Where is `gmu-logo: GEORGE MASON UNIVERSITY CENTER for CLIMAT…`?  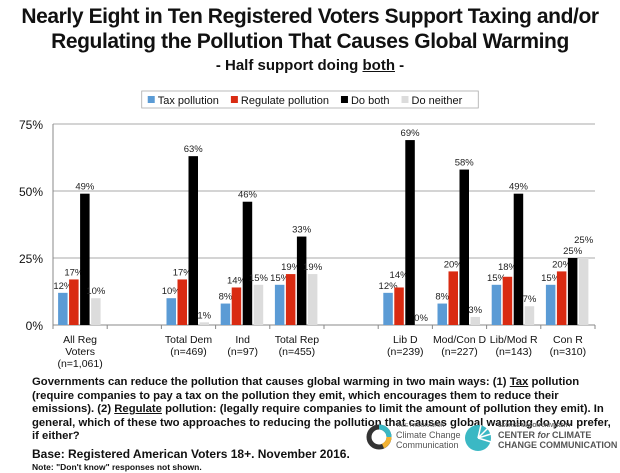
gmu-logo: GEORGE MASON UNIVERSITY CENTER for CLIMAT… is located at coordinates (558, 436).